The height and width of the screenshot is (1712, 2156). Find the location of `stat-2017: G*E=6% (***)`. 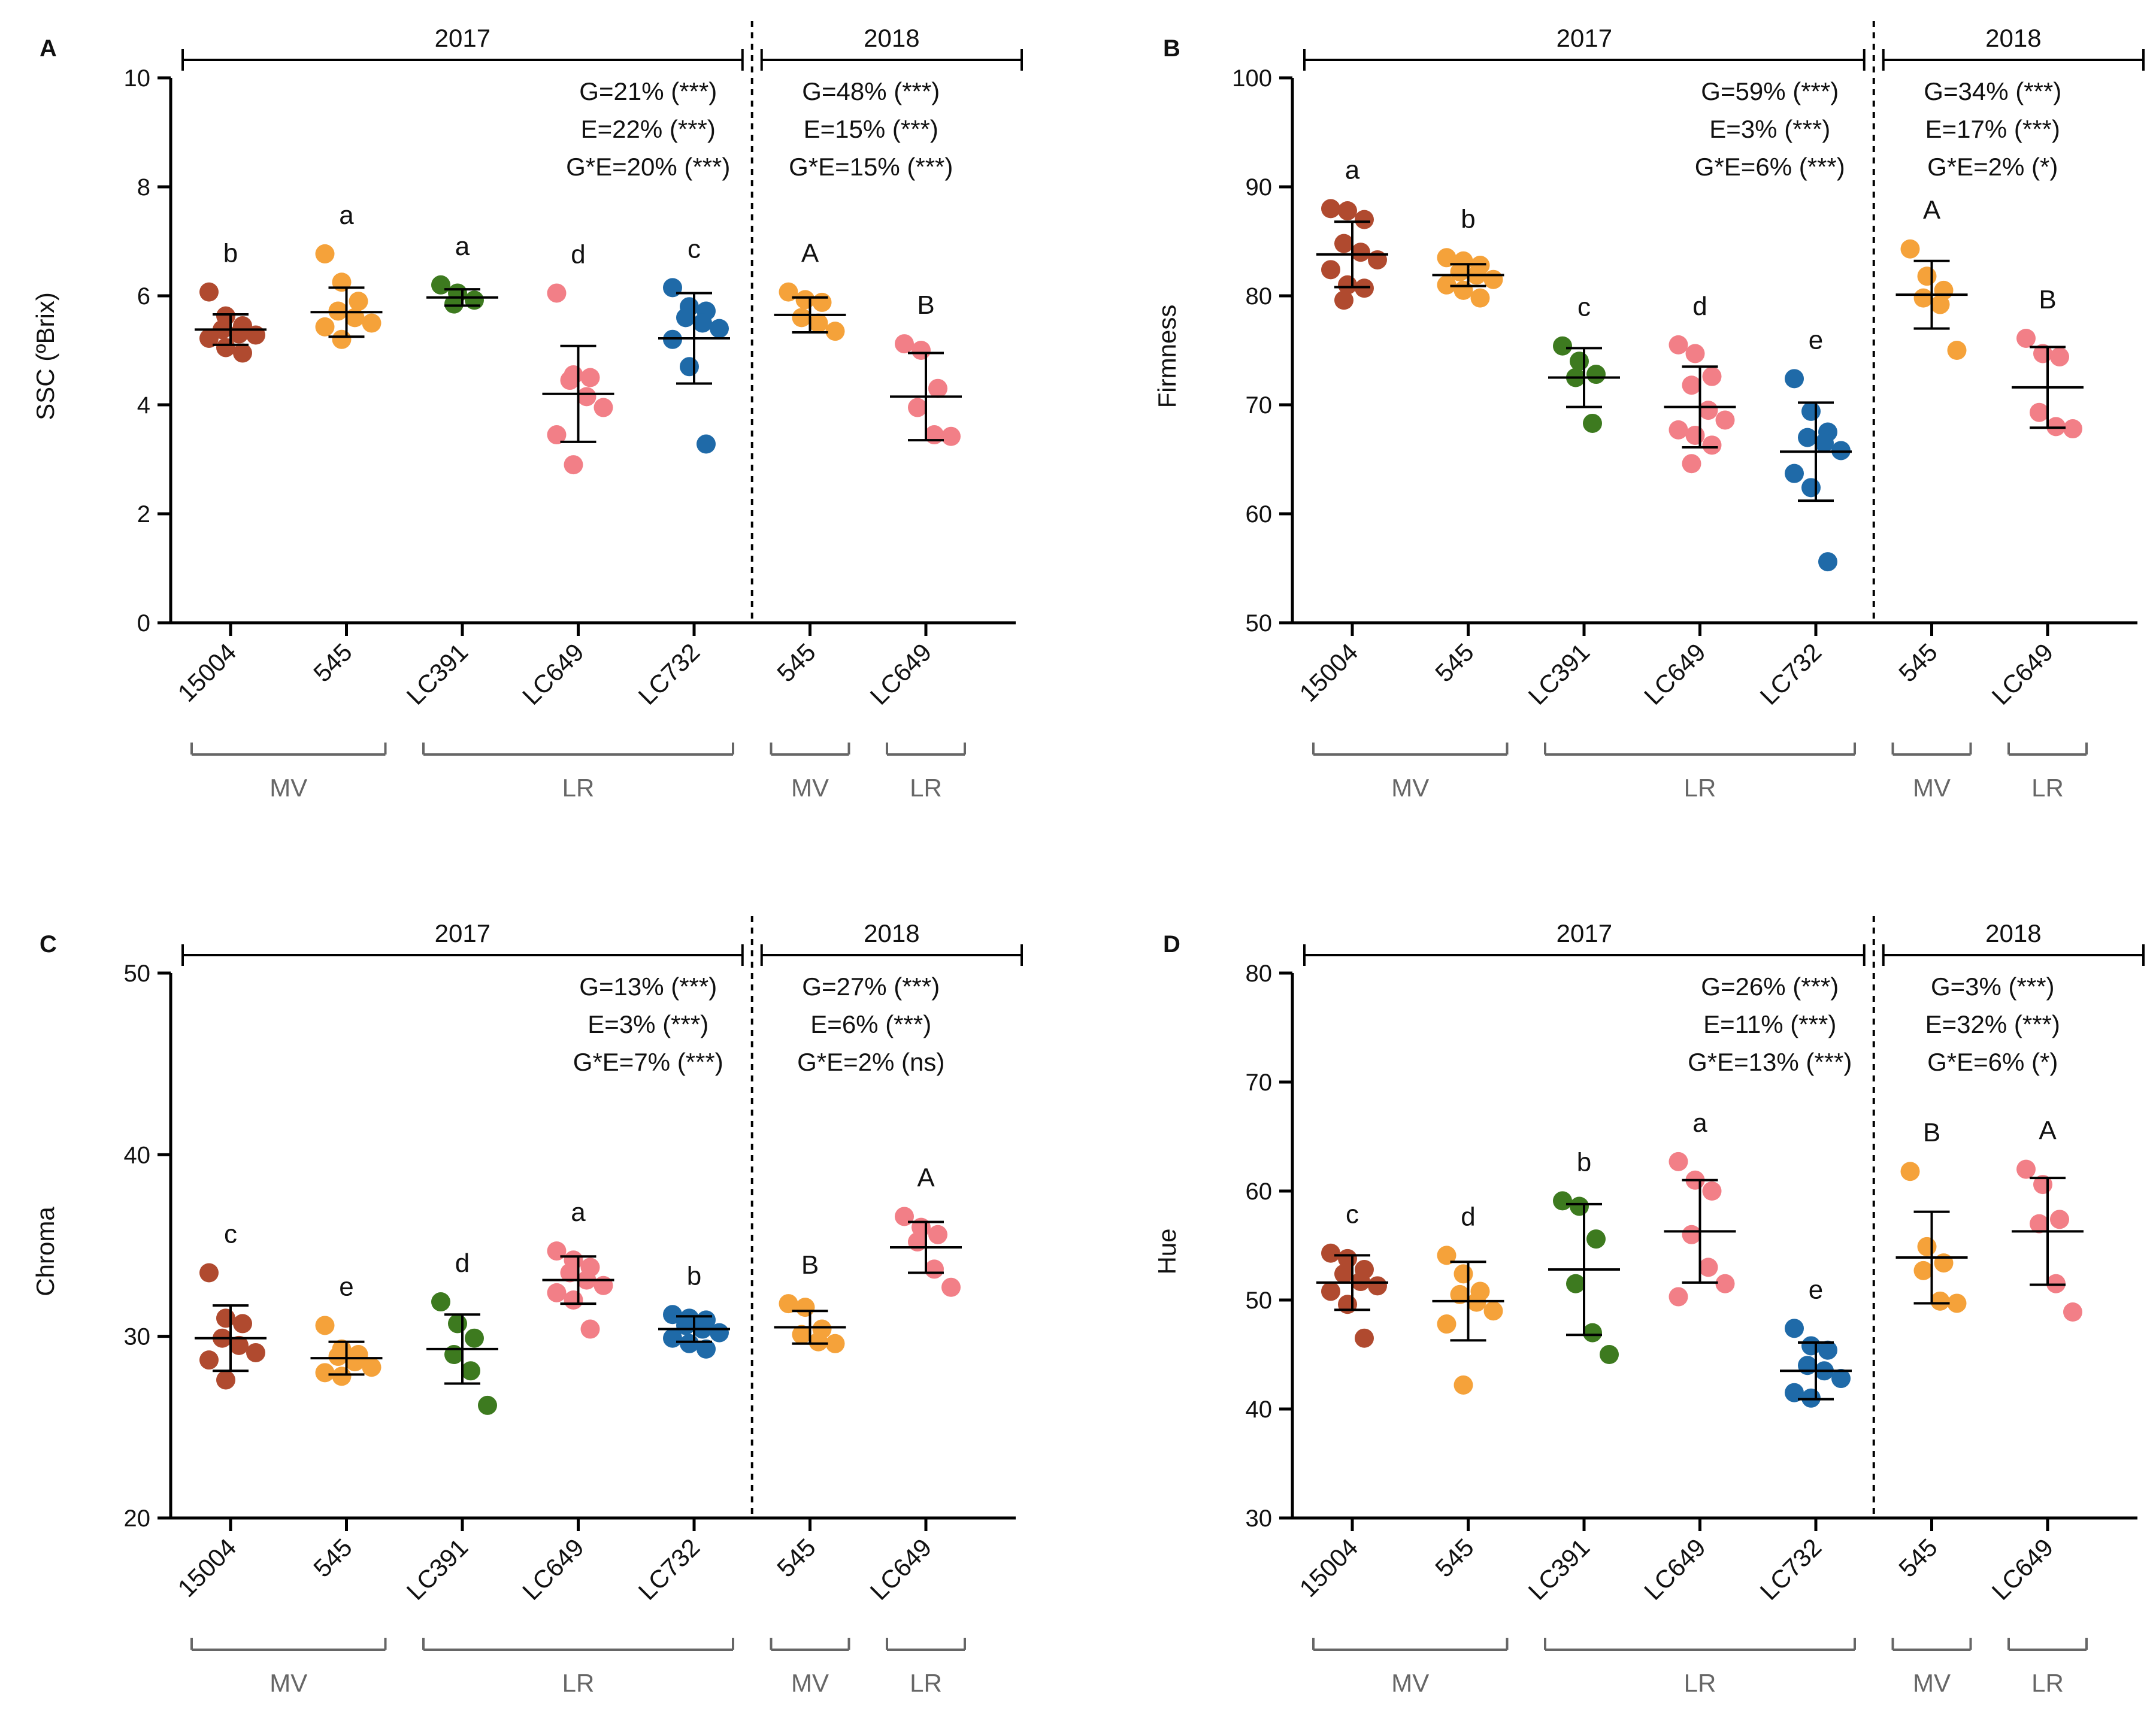

stat-2017: G*E=6% (***) is located at coordinates (1770, 167).